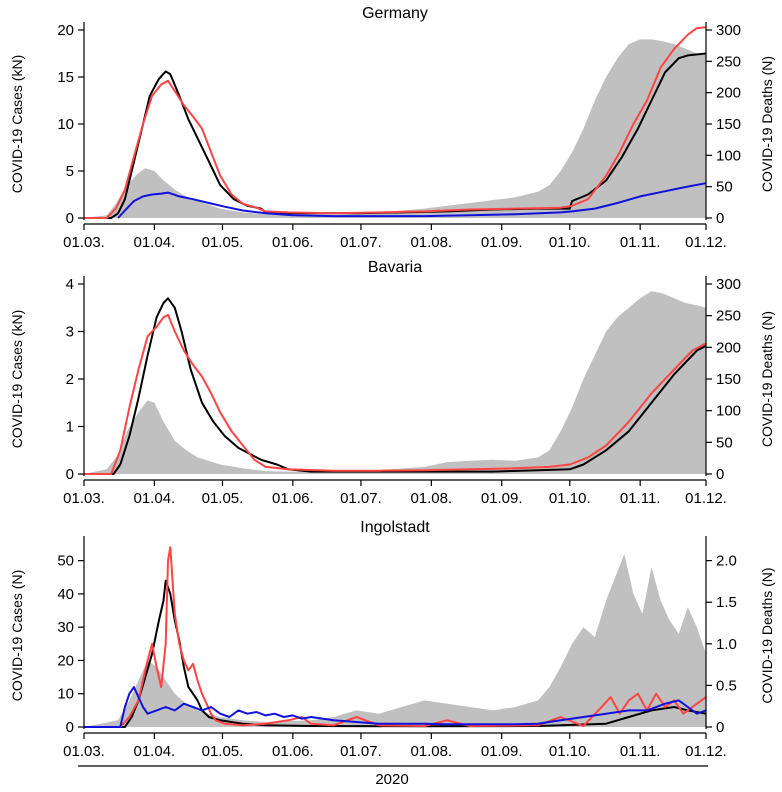  Describe the element at coordinates (70, 427) in the screenshot. I see `y-left-tick-label: 1` at that location.